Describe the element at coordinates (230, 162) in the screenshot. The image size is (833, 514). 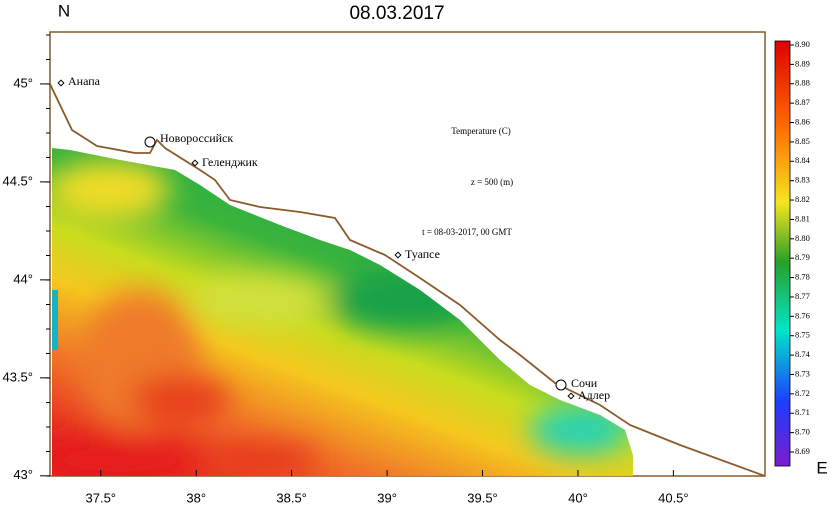
I see `city-label: Геленджик` at that location.